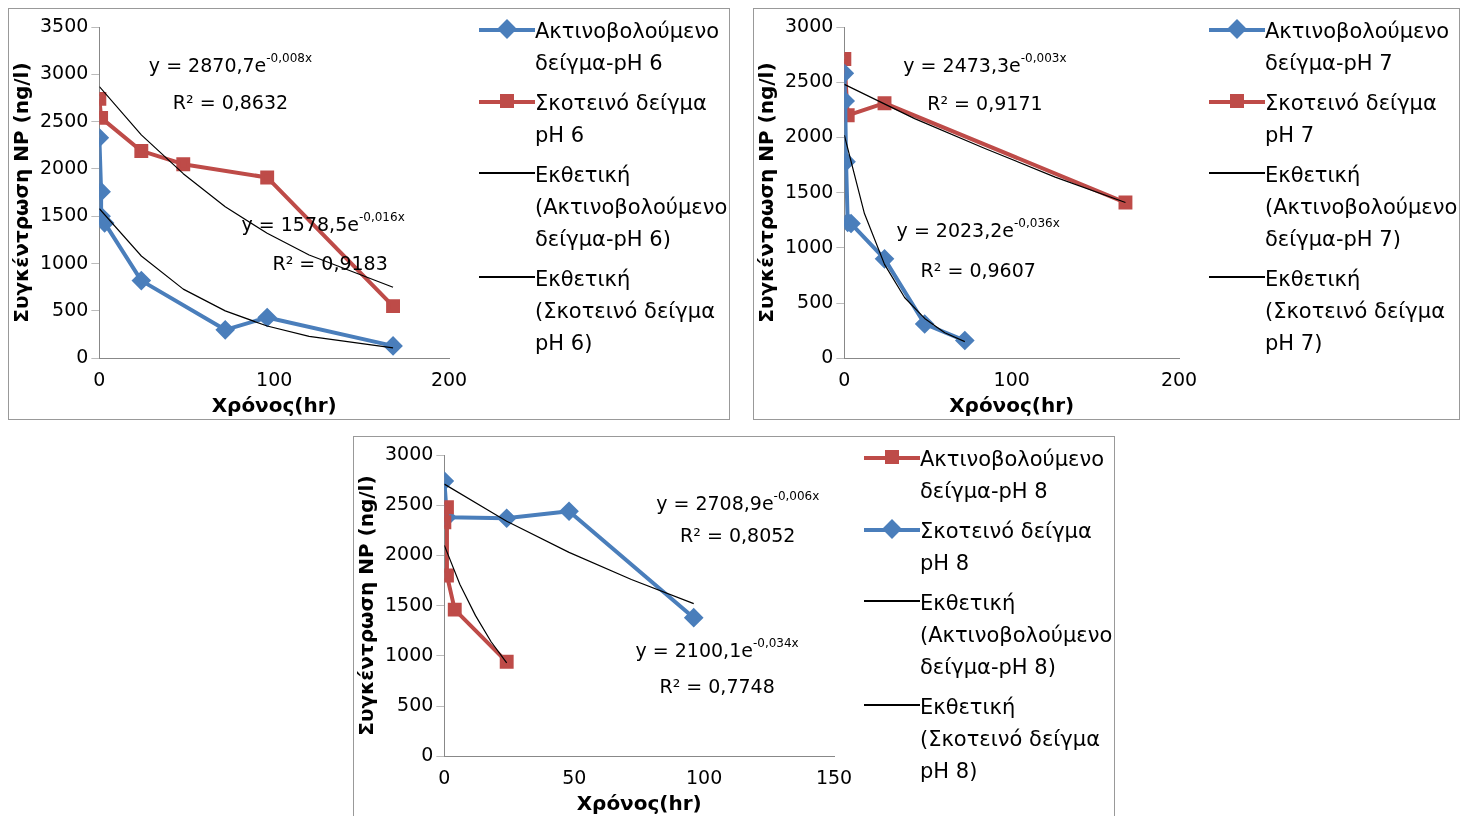  I want to click on legend-label: Σκοτεινό δείγμα pH 8, so click(1006, 547).